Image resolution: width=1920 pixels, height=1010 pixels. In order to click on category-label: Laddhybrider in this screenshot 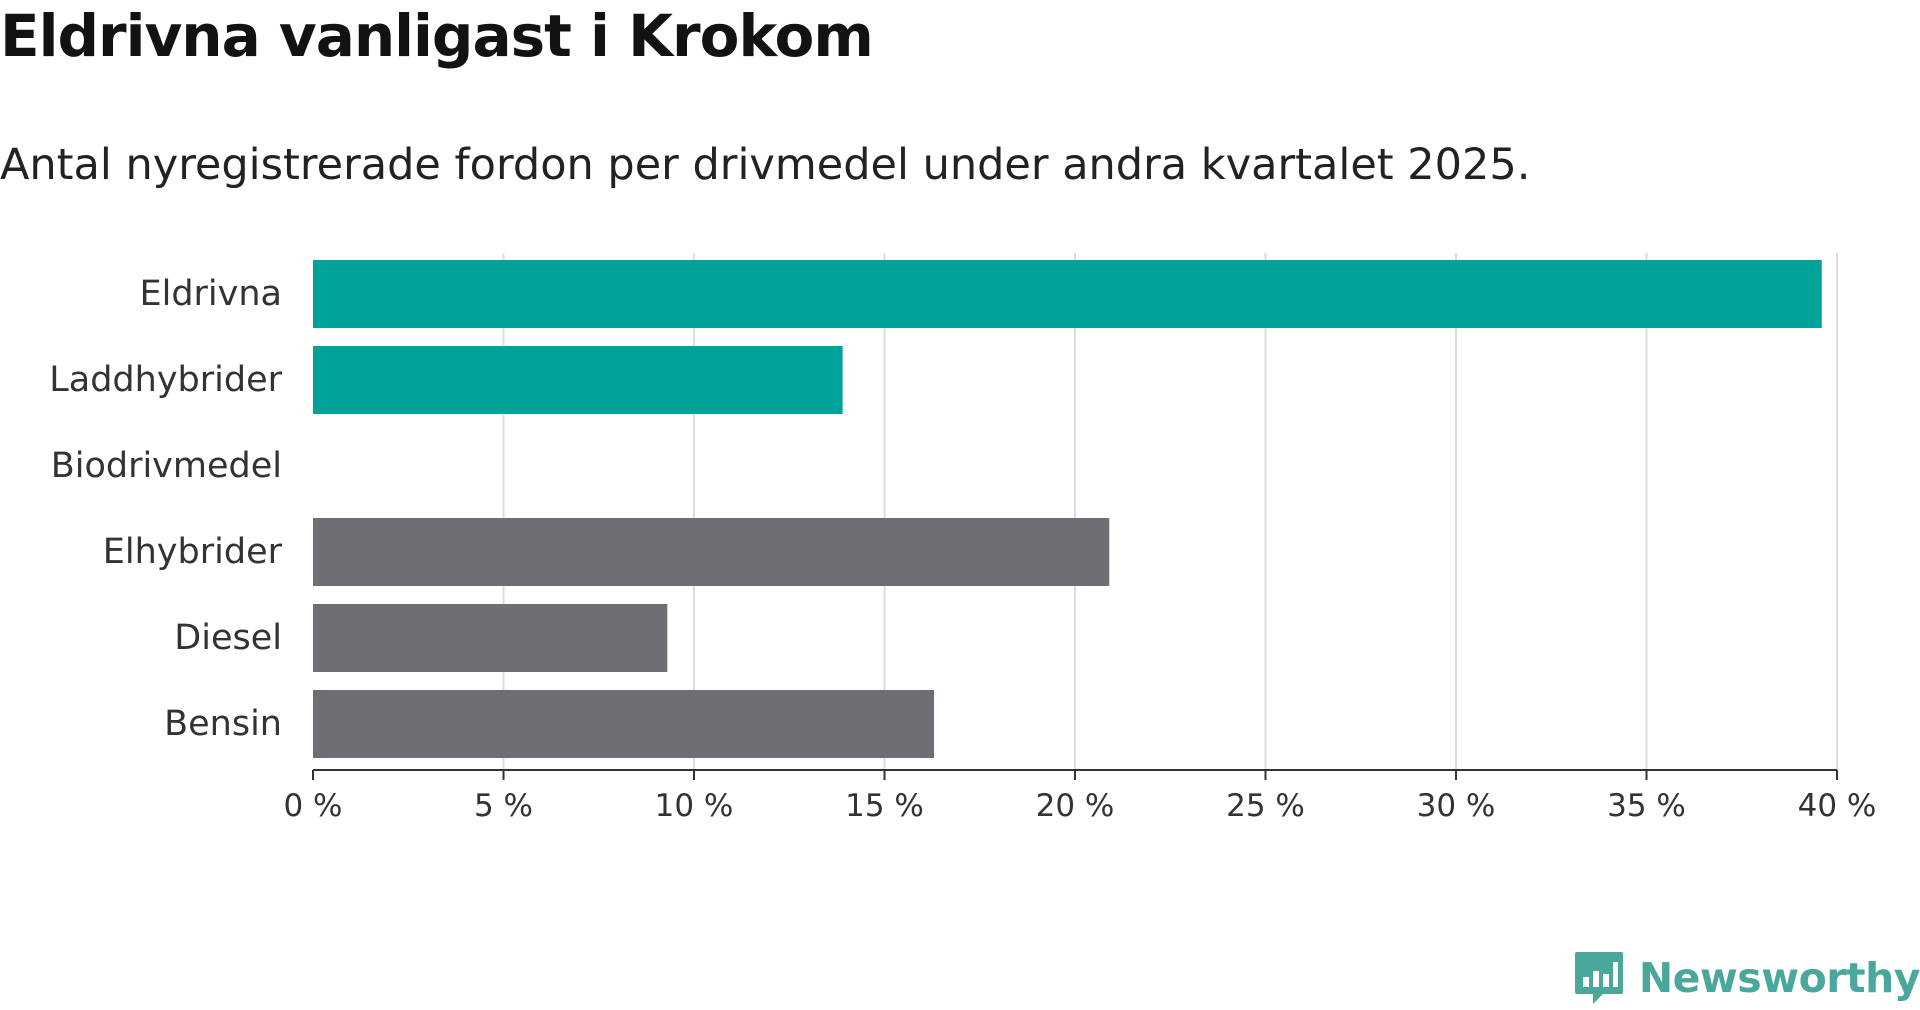, I will do `click(165, 380)`.